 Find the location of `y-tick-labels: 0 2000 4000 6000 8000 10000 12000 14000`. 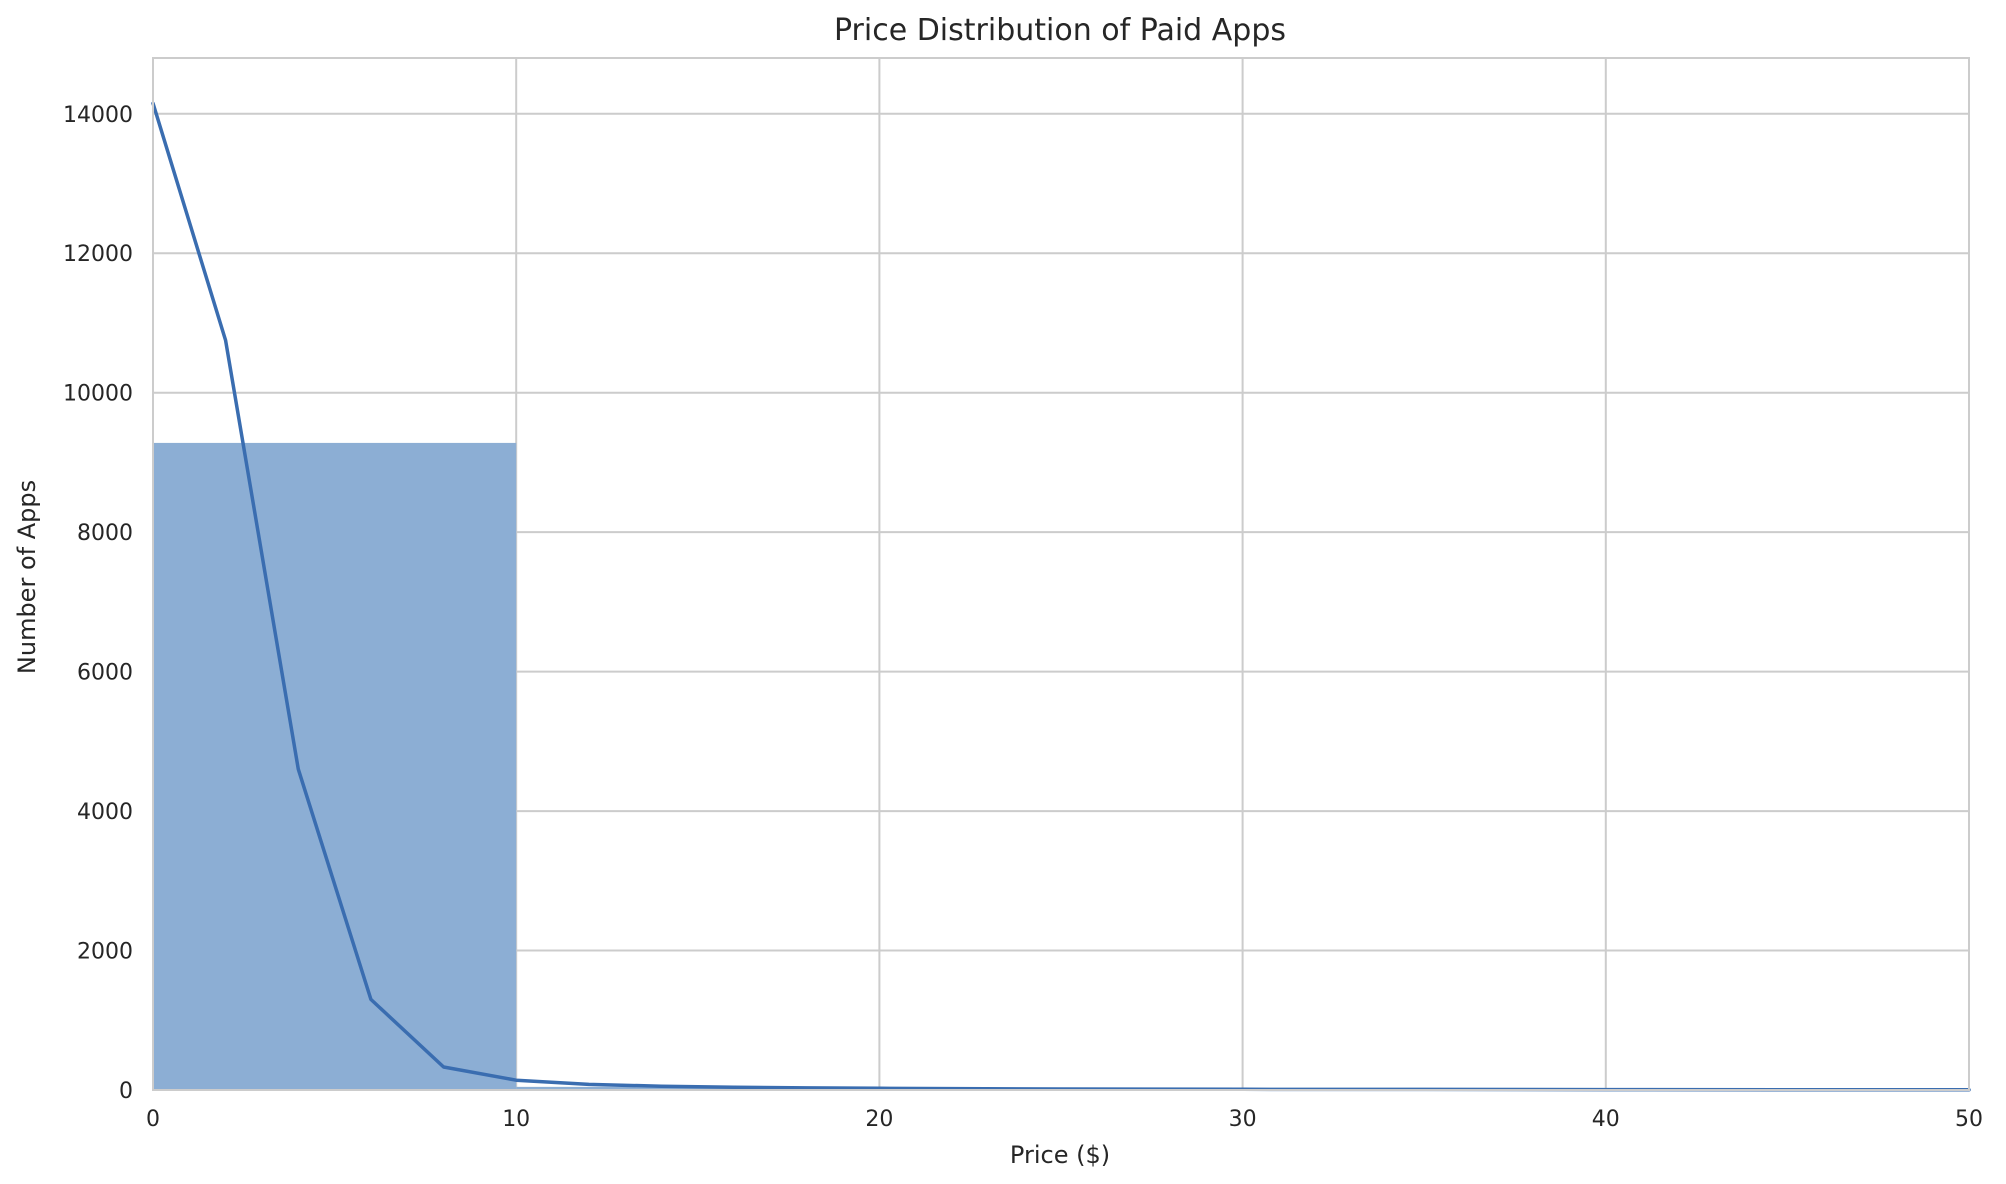

y-tick-labels: 0 2000 4000 6000 8000 10000 12000 14000 is located at coordinates (98, 603).